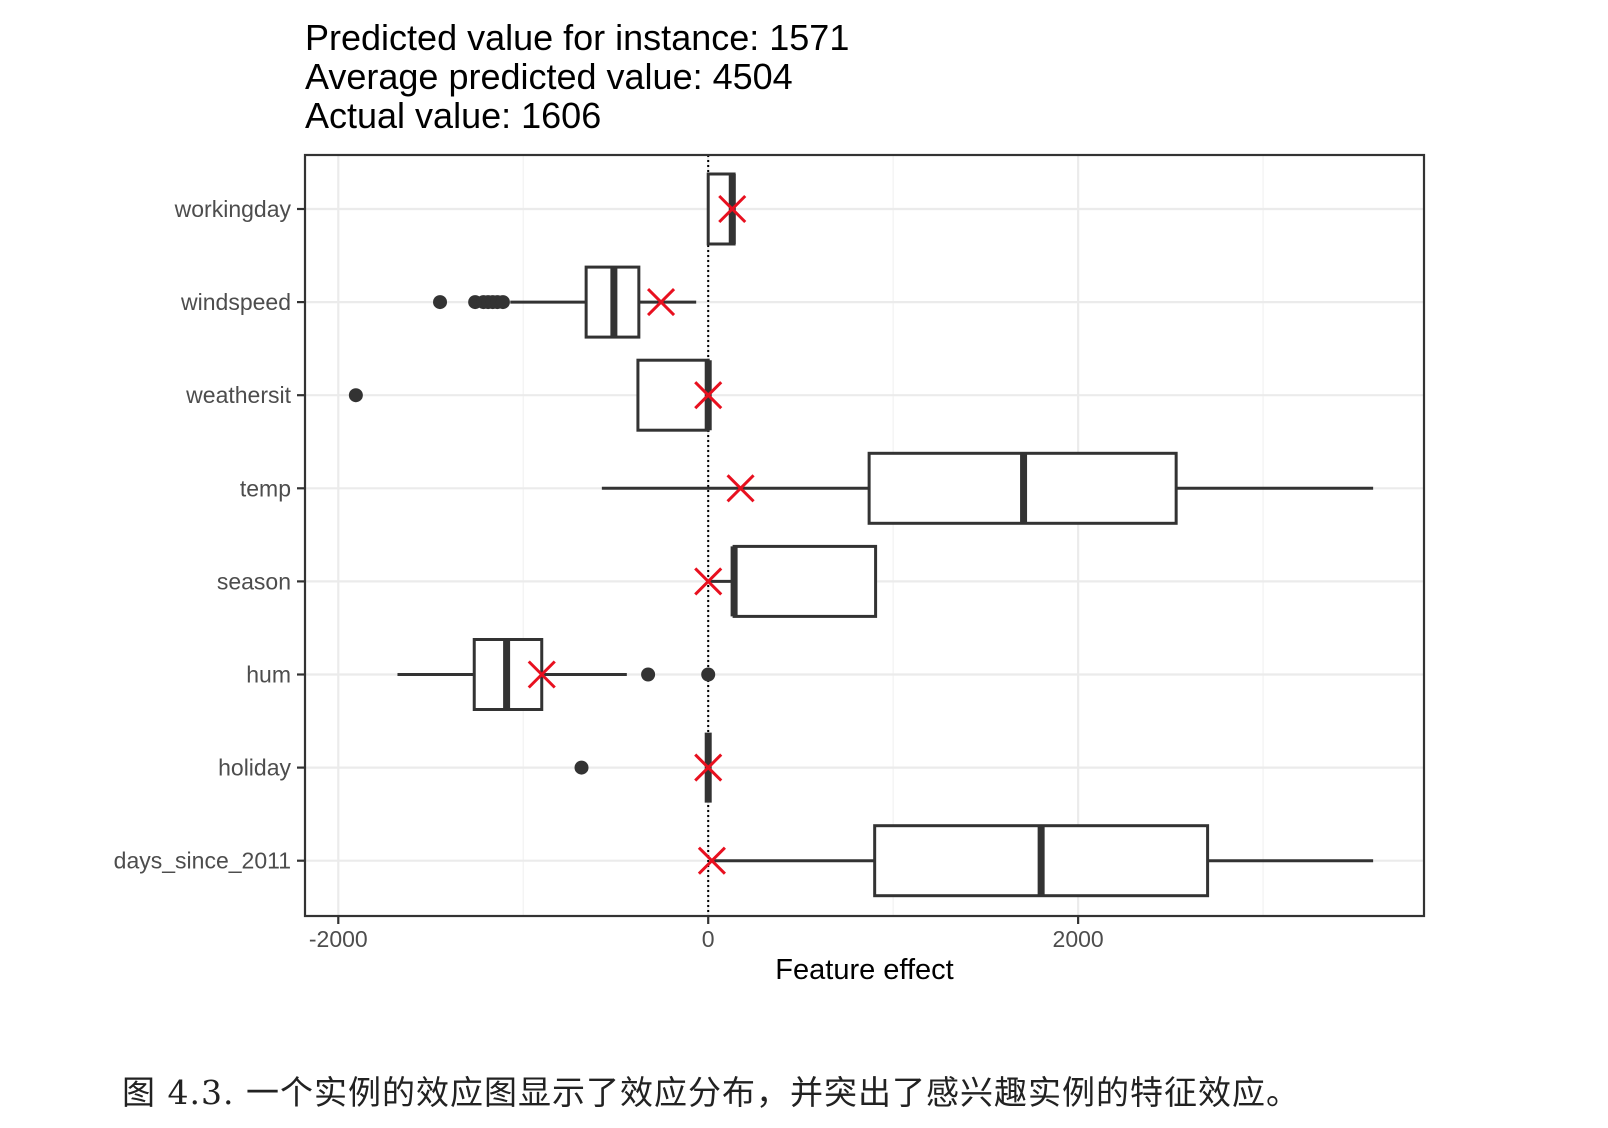 The height and width of the screenshot is (1128, 1608). What do you see at coordinates (581, 767) in the screenshot?
I see `outlier-point-holiday` at bounding box center [581, 767].